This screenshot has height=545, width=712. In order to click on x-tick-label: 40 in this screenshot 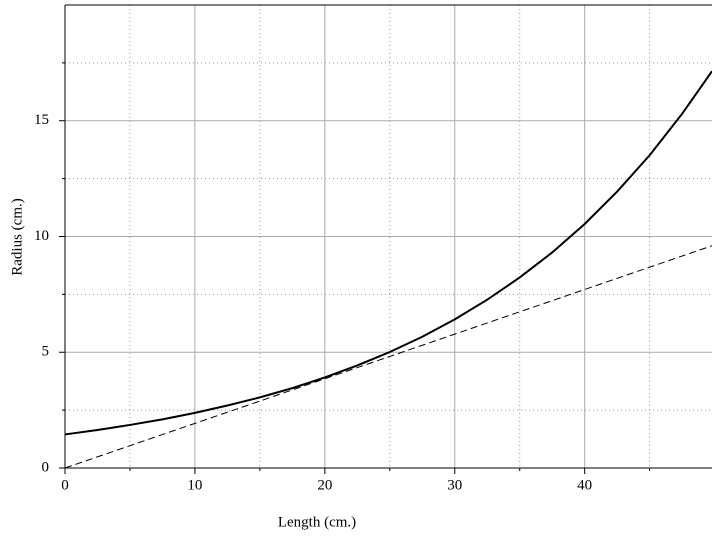, I will do `click(584, 485)`.